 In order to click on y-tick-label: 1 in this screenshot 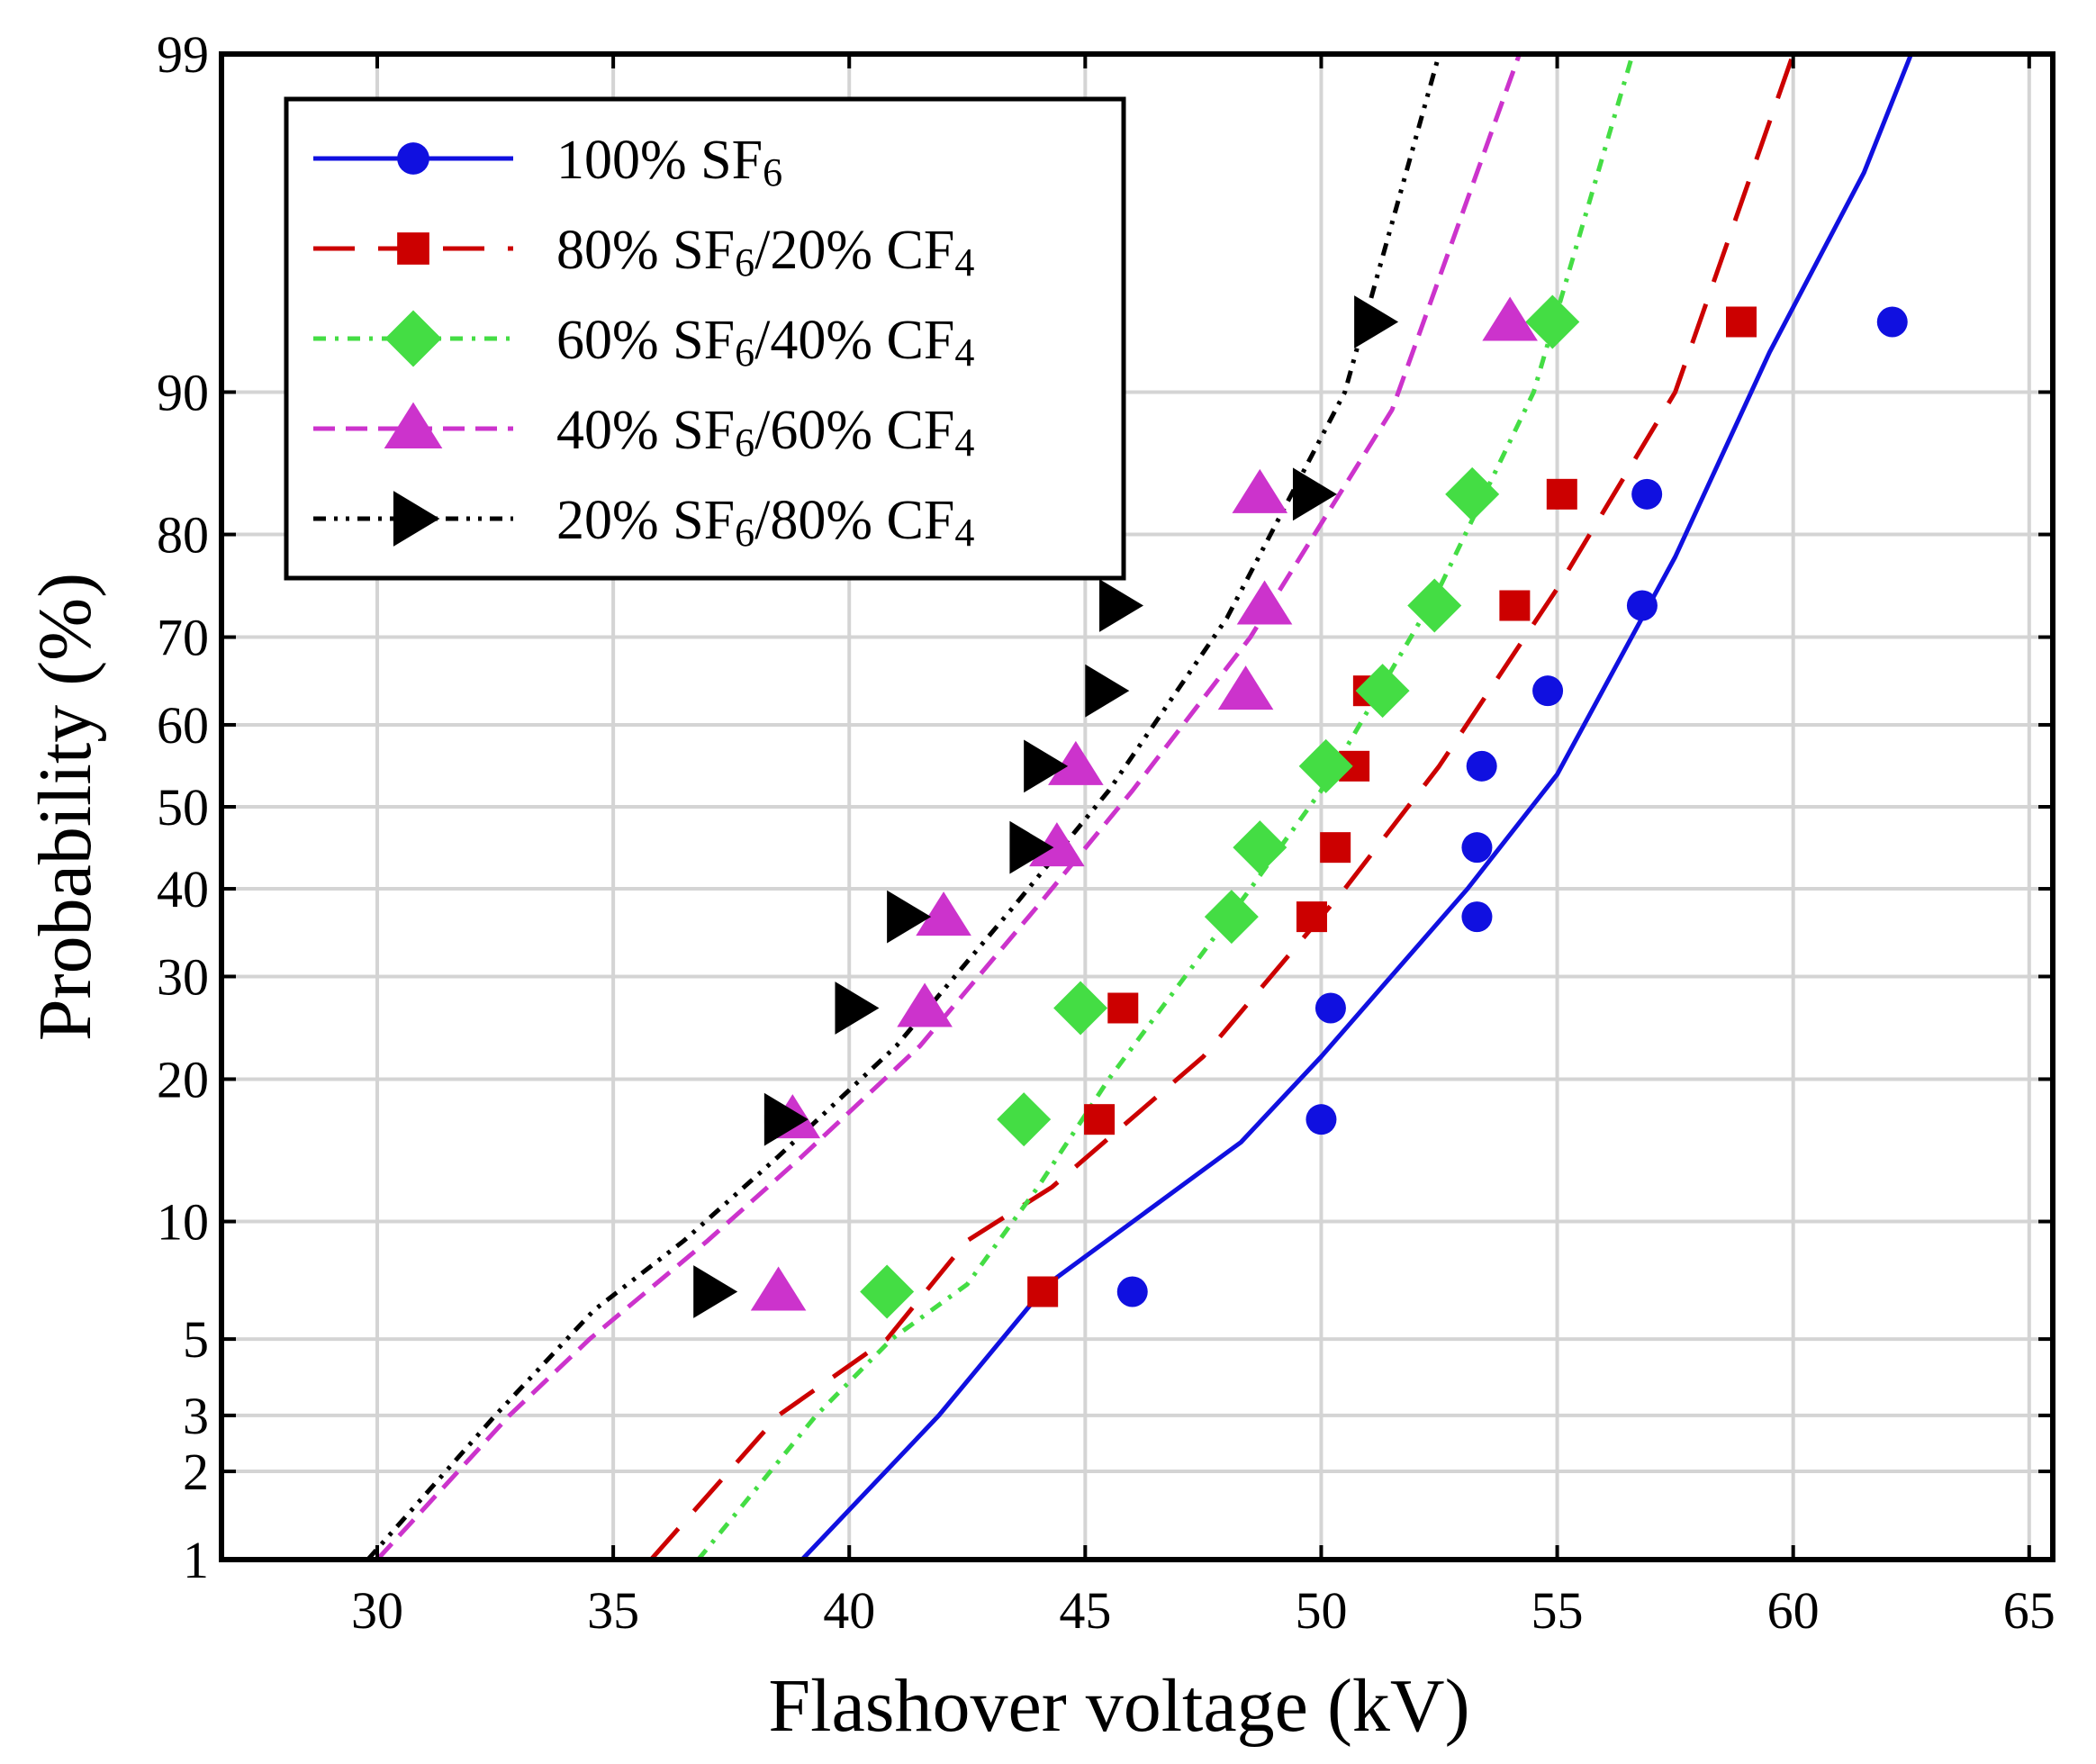, I will do `click(196, 1560)`.